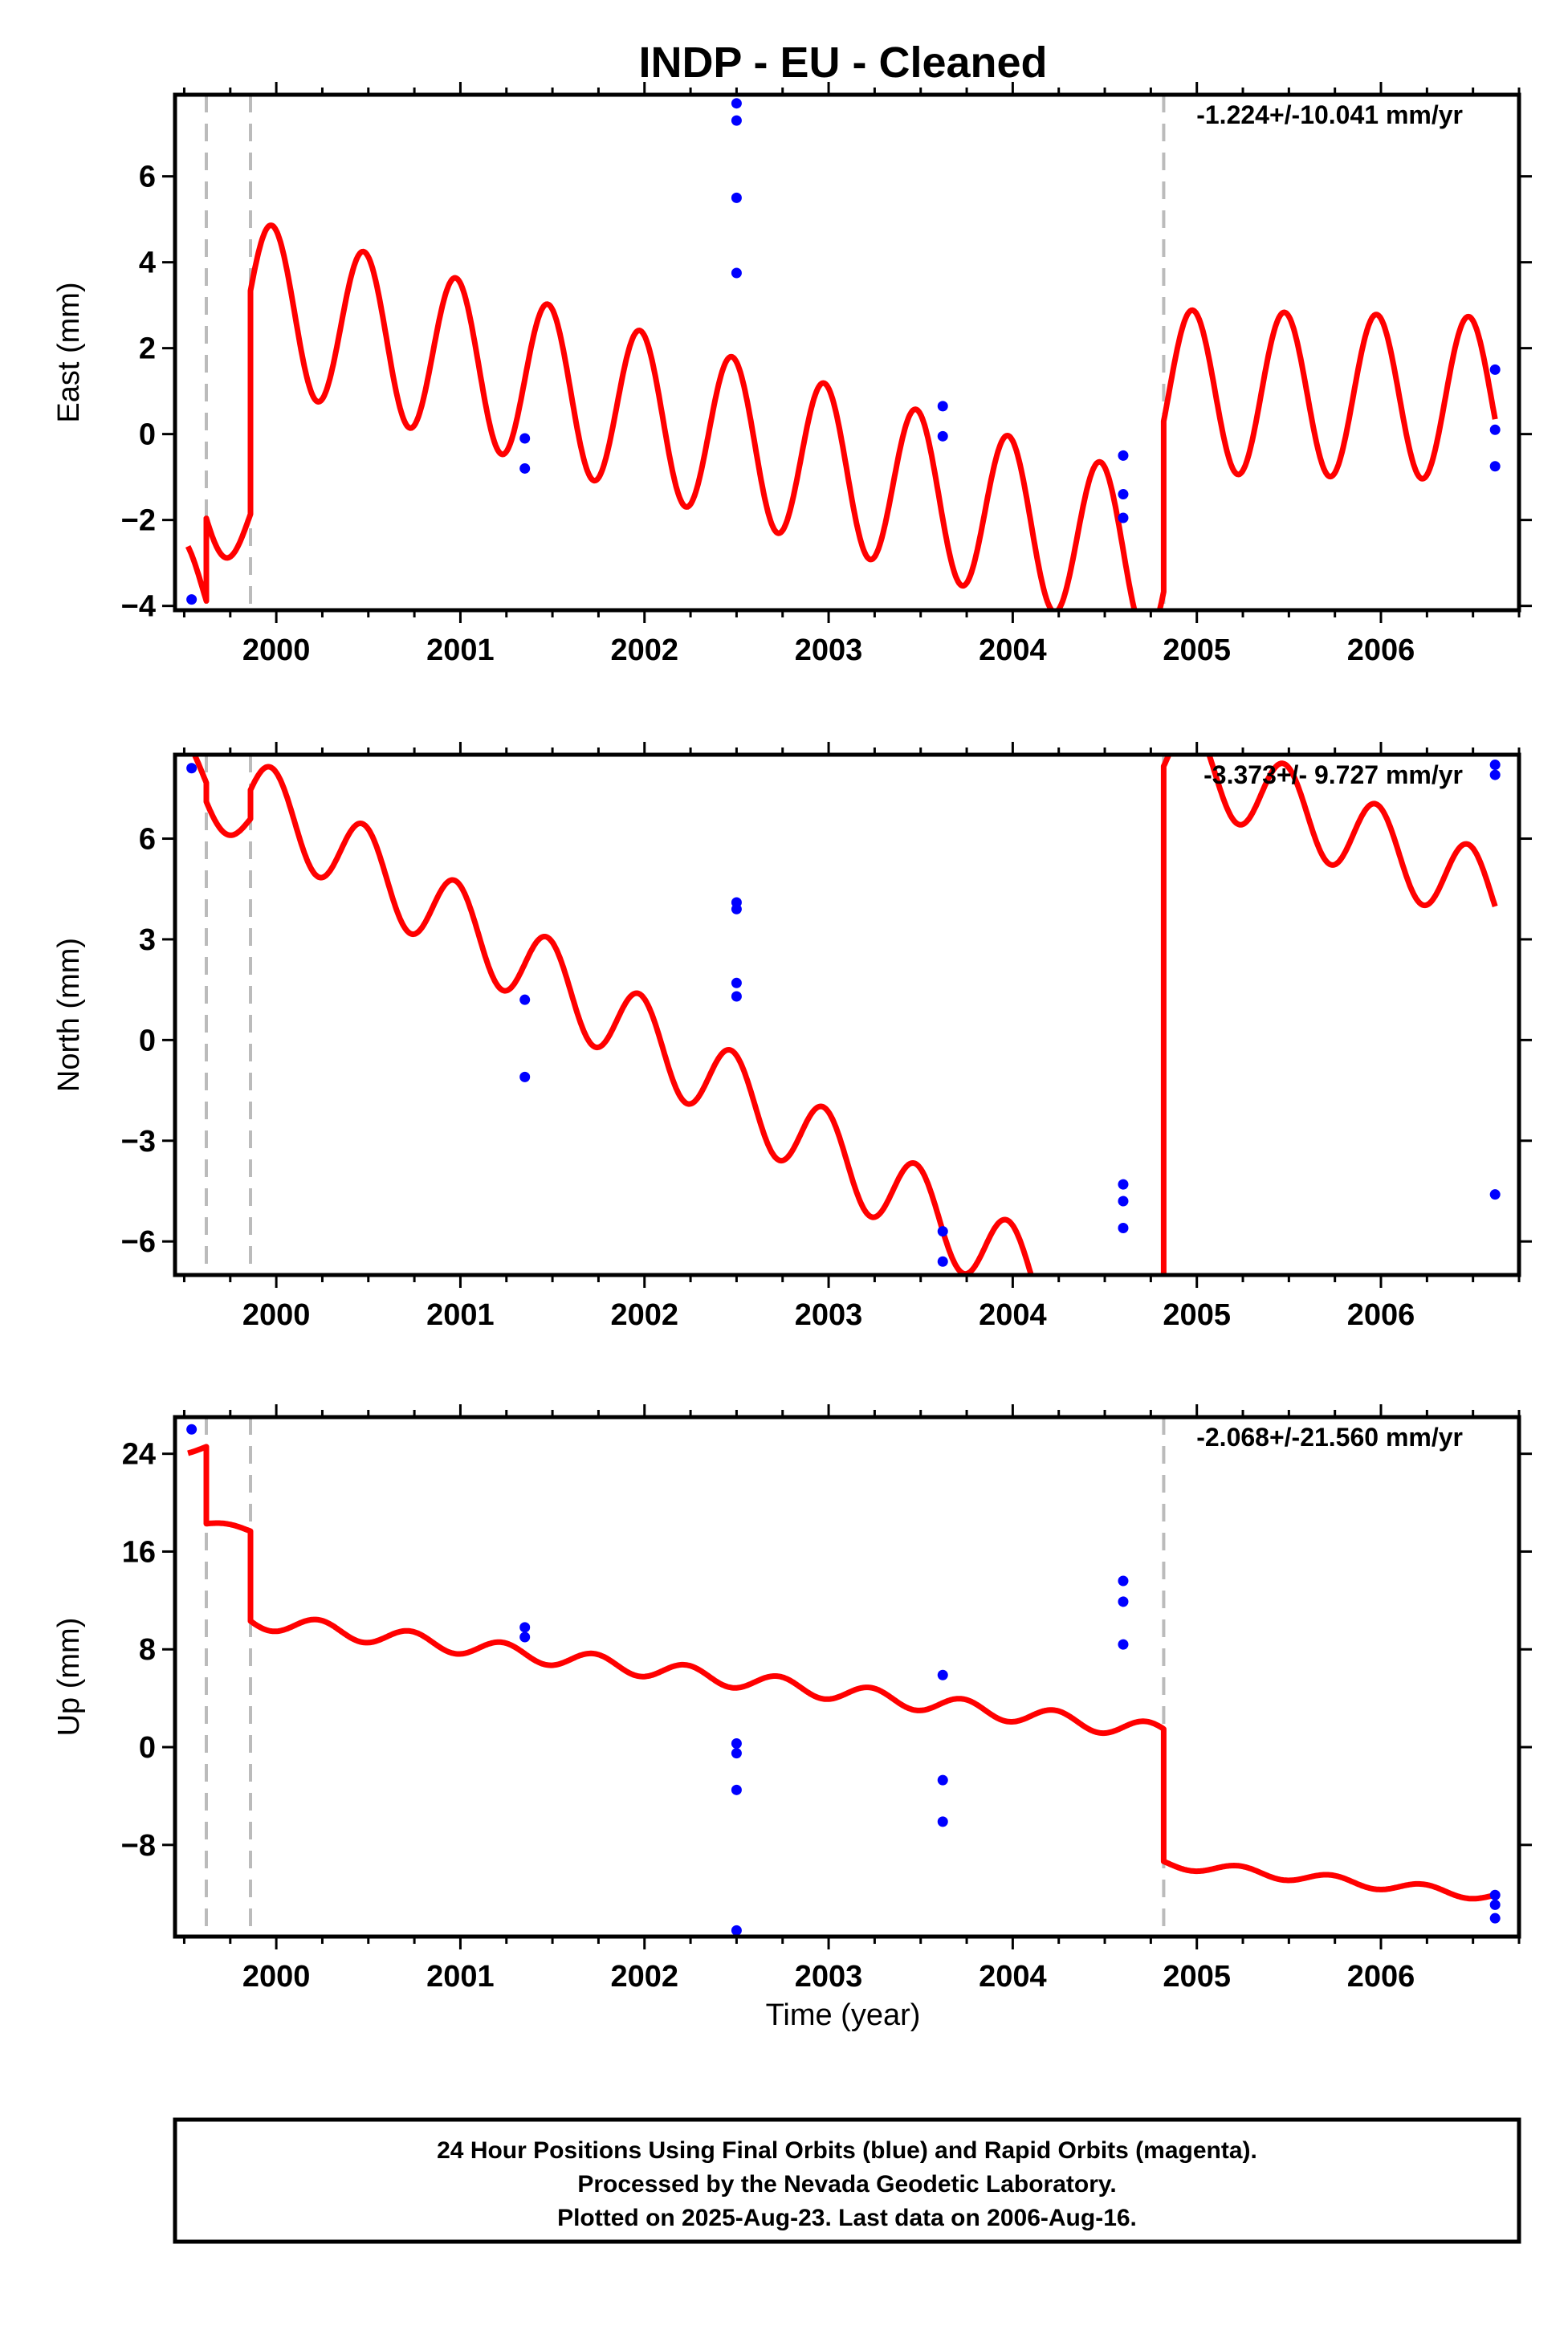 This screenshot has height=2330, width=1568. I want to click on north-y-axis-label: North (mm), so click(69, 1015).